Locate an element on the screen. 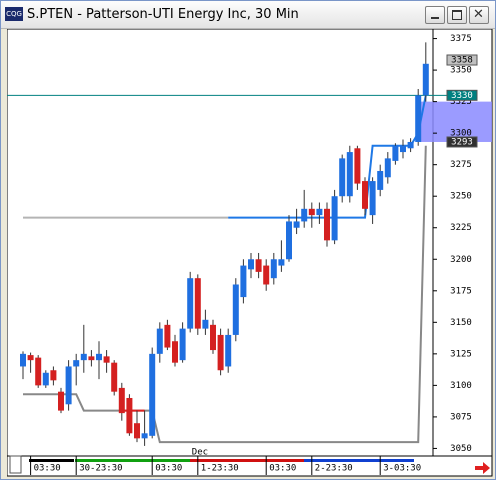 The width and height of the screenshot is (496, 480). y-tick-label: 3275 is located at coordinates (461, 165).